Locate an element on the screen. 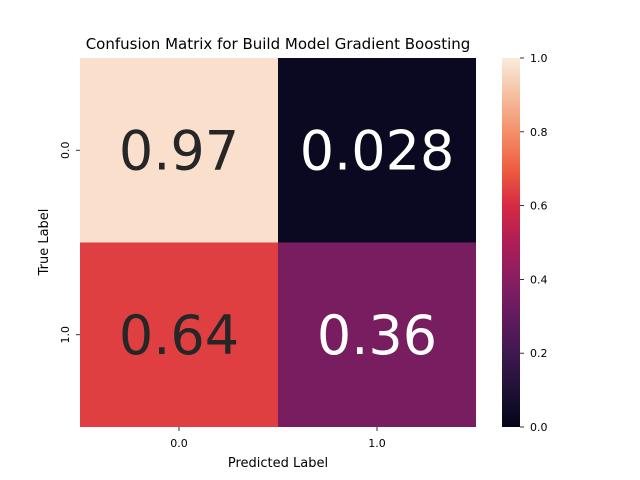 The image size is (640, 480). colorbar-tick-label: 0.2 is located at coordinates (539, 353).